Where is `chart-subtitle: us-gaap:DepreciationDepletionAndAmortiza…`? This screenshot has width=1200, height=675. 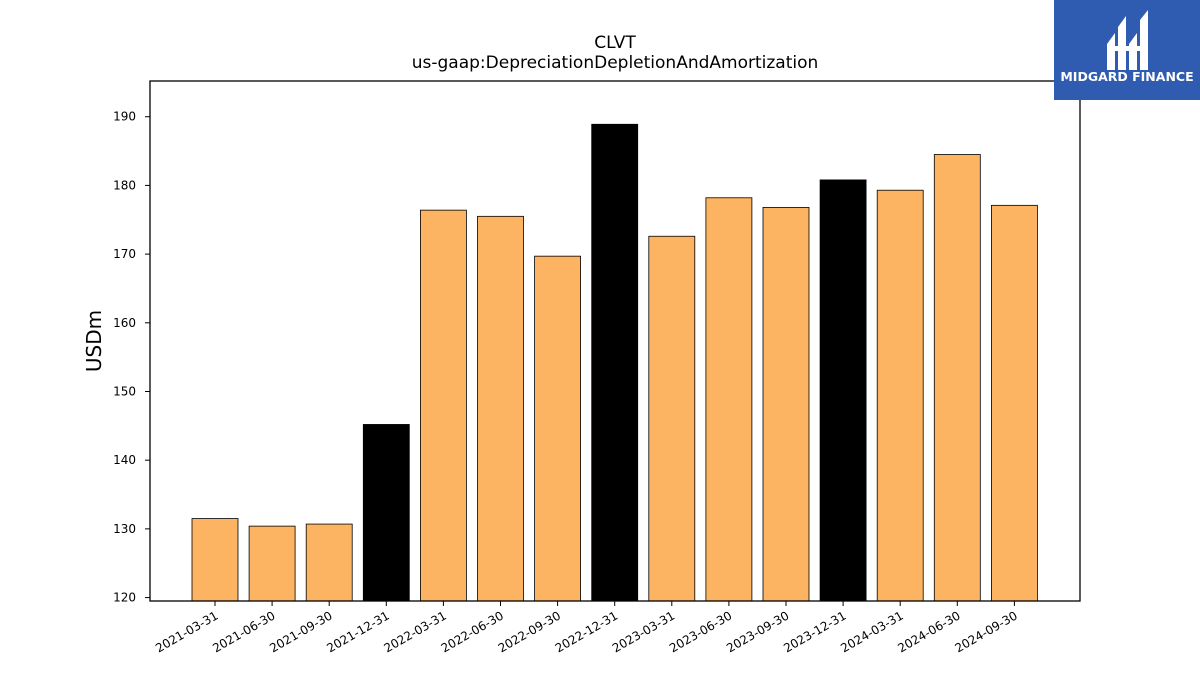 chart-subtitle: us-gaap:DepreciationDepletionAndAmortiza… is located at coordinates (615, 63).